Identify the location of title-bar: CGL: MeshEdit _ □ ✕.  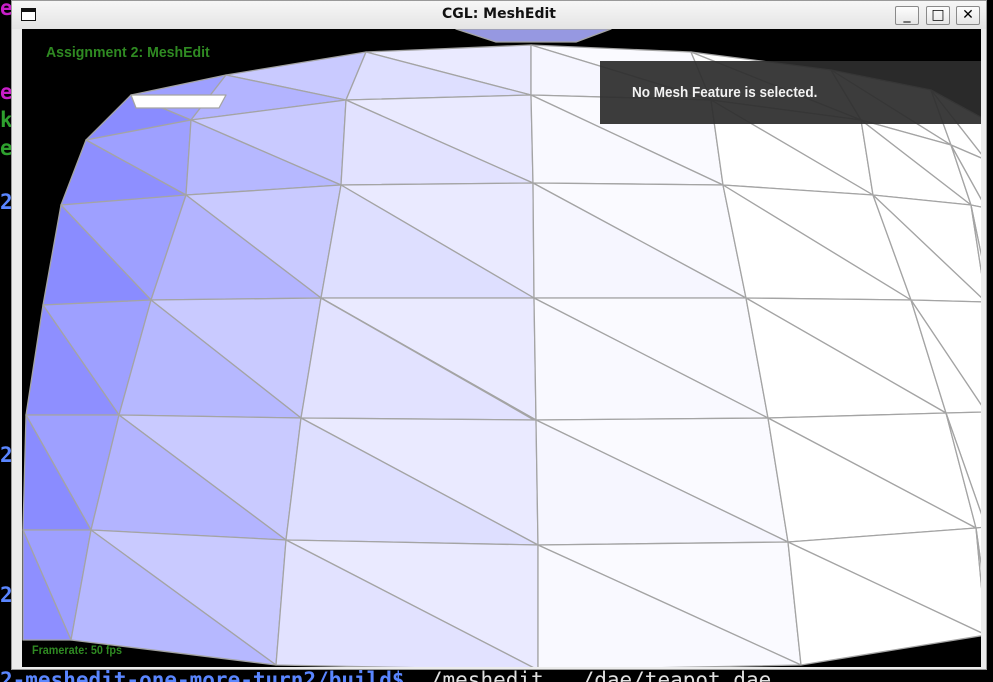
(499, 15).